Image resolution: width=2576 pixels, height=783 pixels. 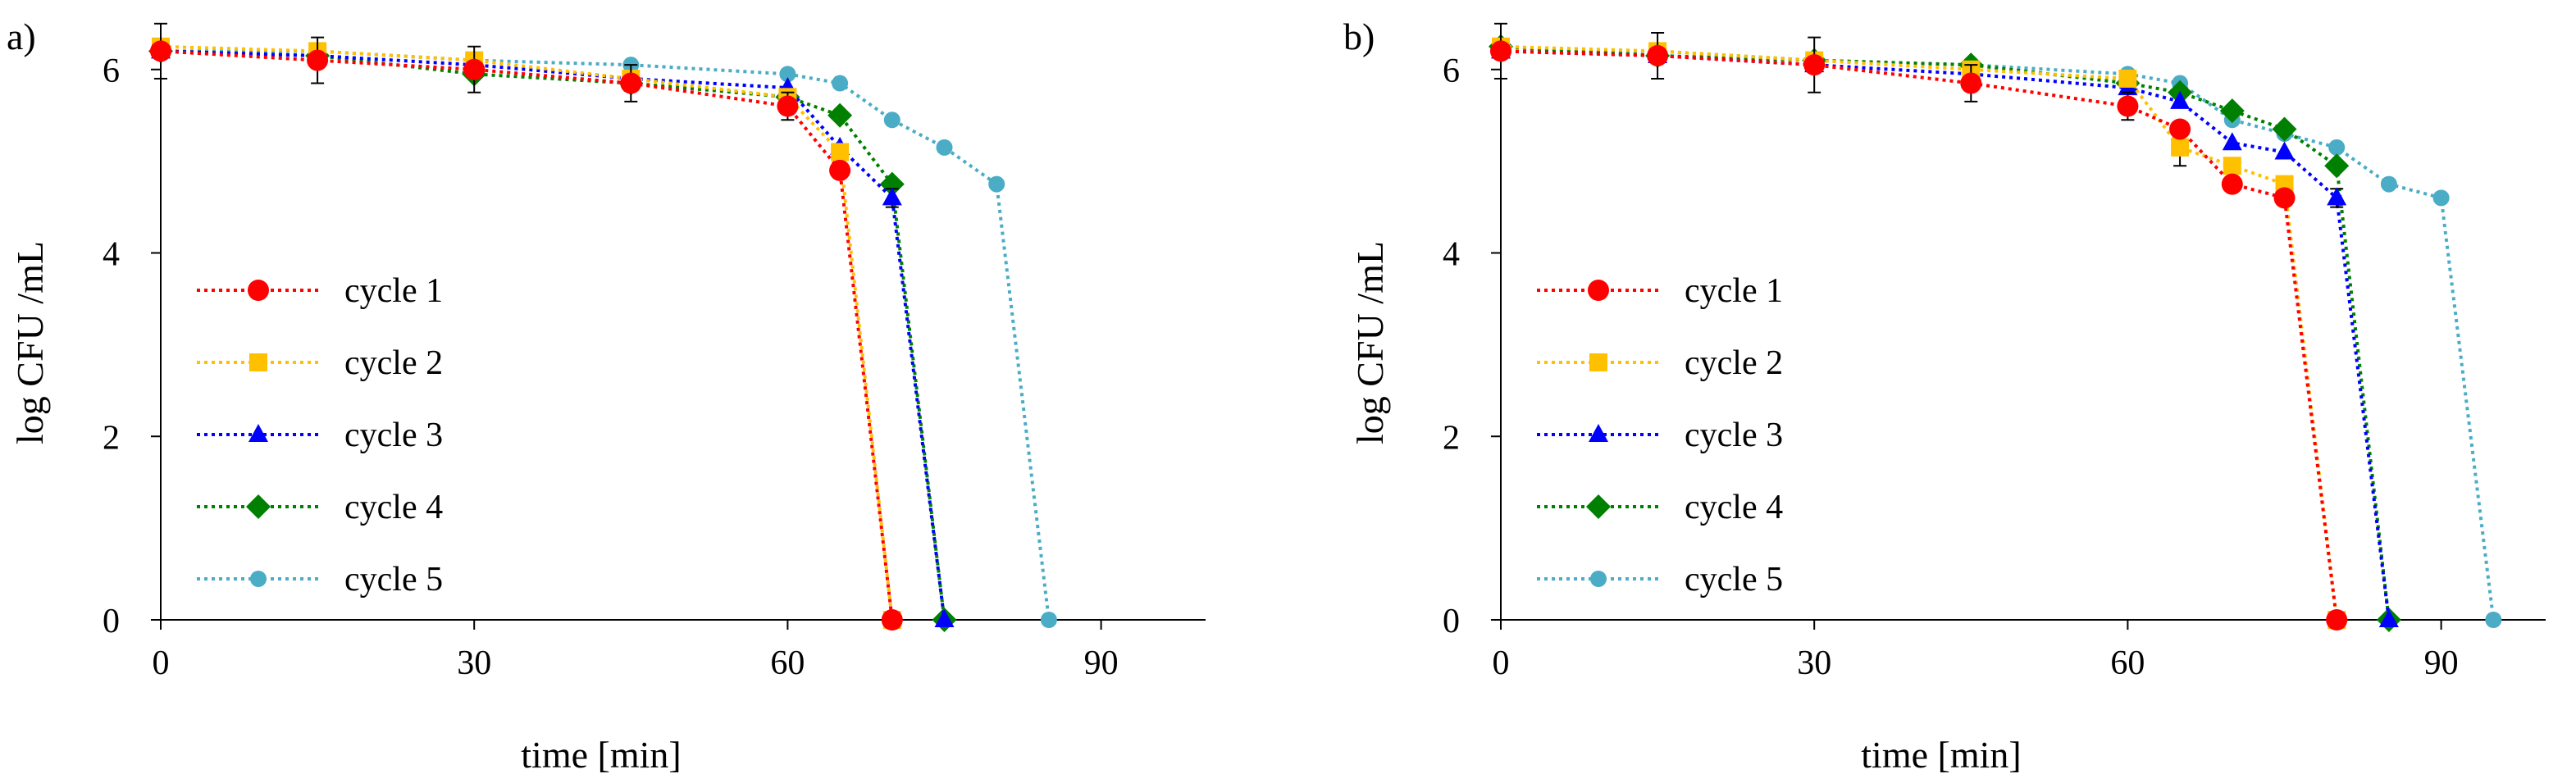 I want to click on panel-label: b), so click(x=1359, y=36).